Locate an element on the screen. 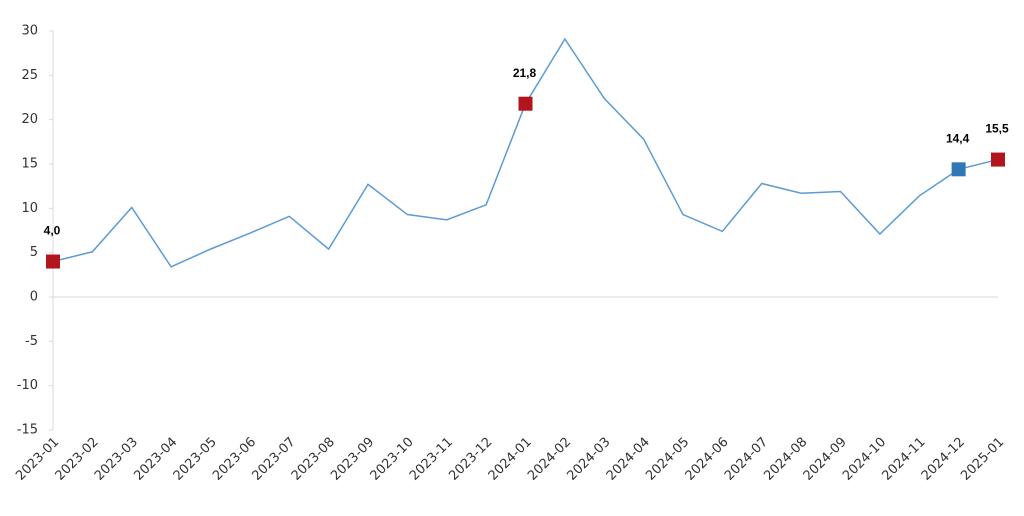 The image size is (1024, 516). value-label: 21,8 is located at coordinates (525, 73).